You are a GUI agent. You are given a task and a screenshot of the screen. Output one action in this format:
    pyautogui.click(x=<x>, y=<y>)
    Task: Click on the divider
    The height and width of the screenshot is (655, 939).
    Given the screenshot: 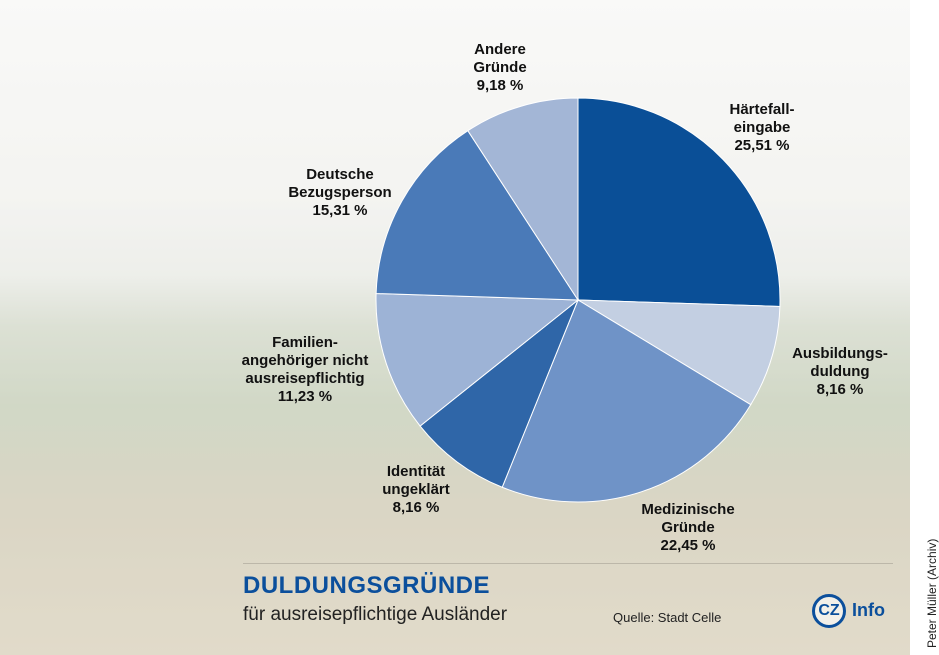 What is the action you would take?
    pyautogui.click(x=568, y=563)
    